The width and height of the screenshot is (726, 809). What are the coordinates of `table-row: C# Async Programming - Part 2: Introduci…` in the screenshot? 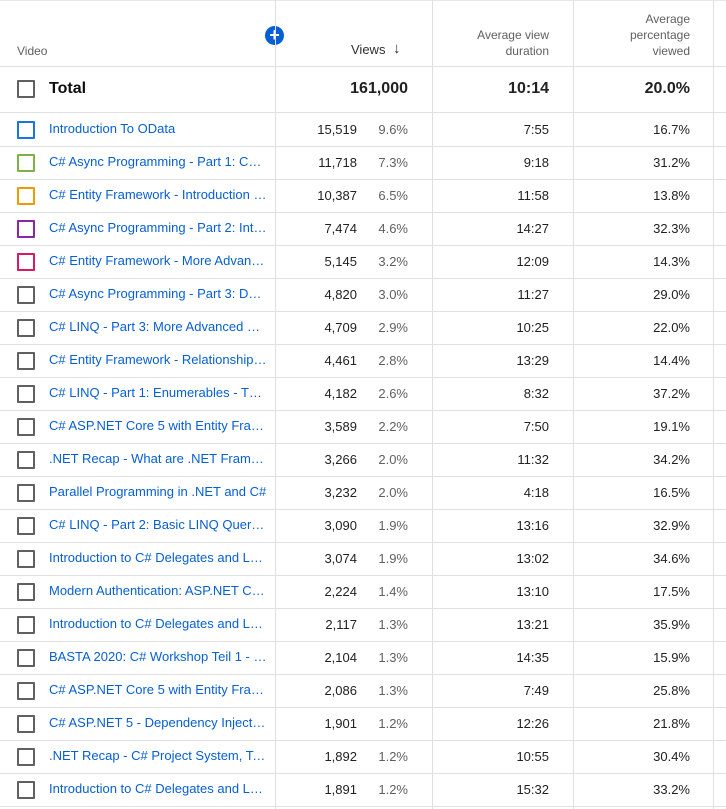 It's located at (363, 229).